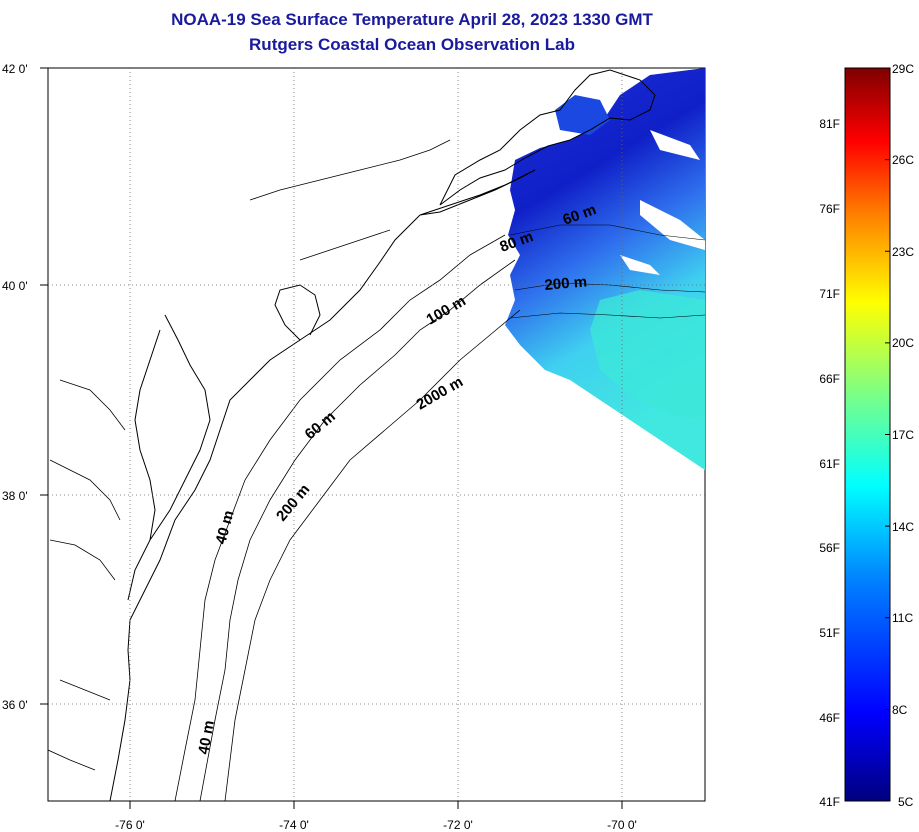 The width and height of the screenshot is (919, 832). What do you see at coordinates (829, 379) in the screenshot?
I see `colorbar-f-3: 66F` at bounding box center [829, 379].